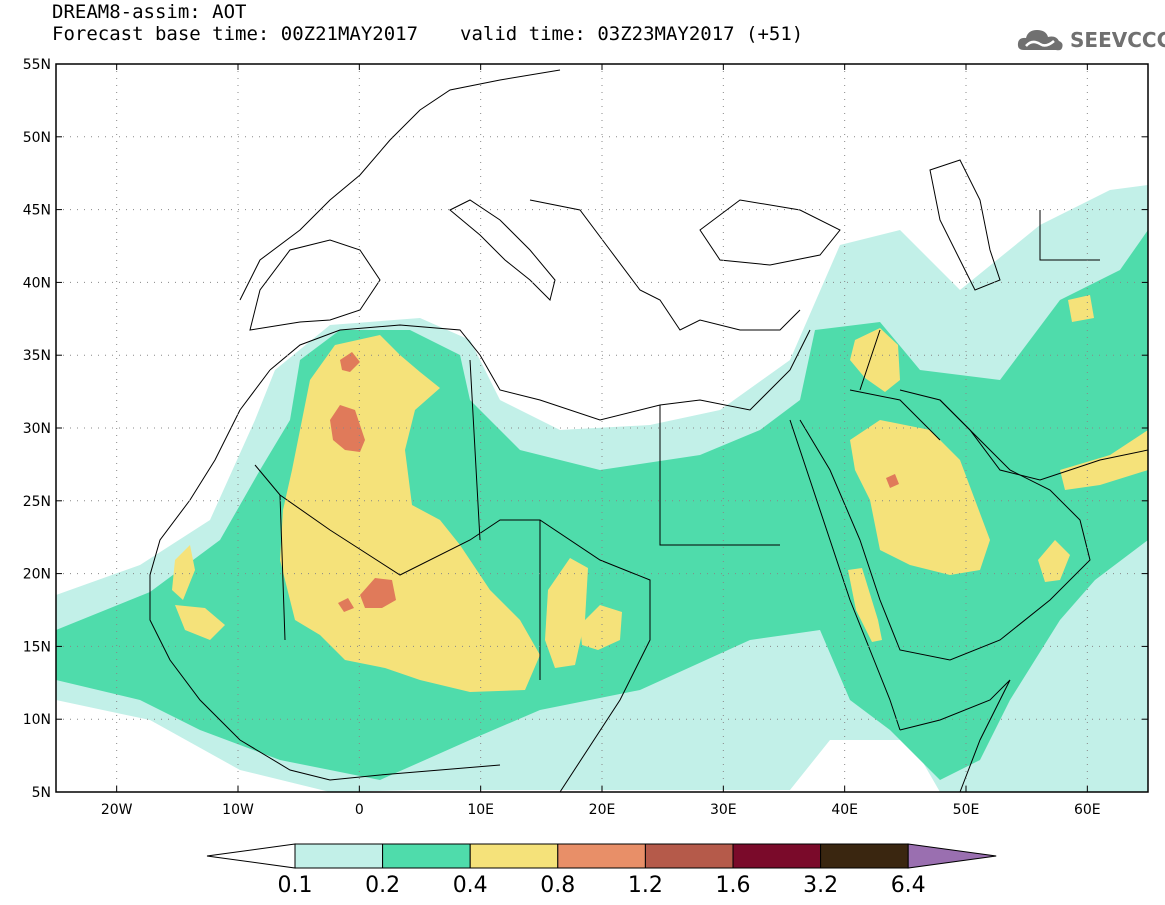  I want to click on borders-arabia, so click(974, 325).